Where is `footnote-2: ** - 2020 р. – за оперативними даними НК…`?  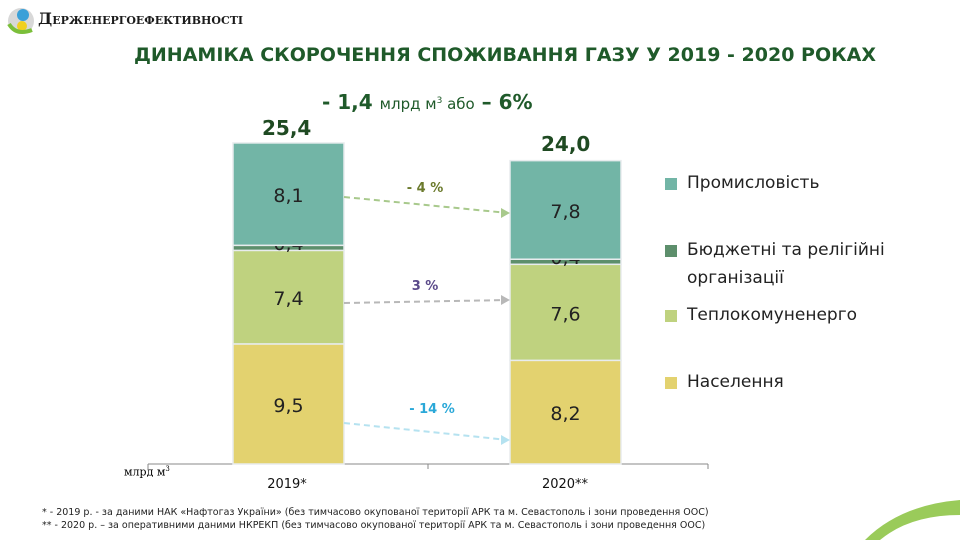 footnote-2: ** - 2020 р. – за оперативними даними НК… is located at coordinates (374, 525).